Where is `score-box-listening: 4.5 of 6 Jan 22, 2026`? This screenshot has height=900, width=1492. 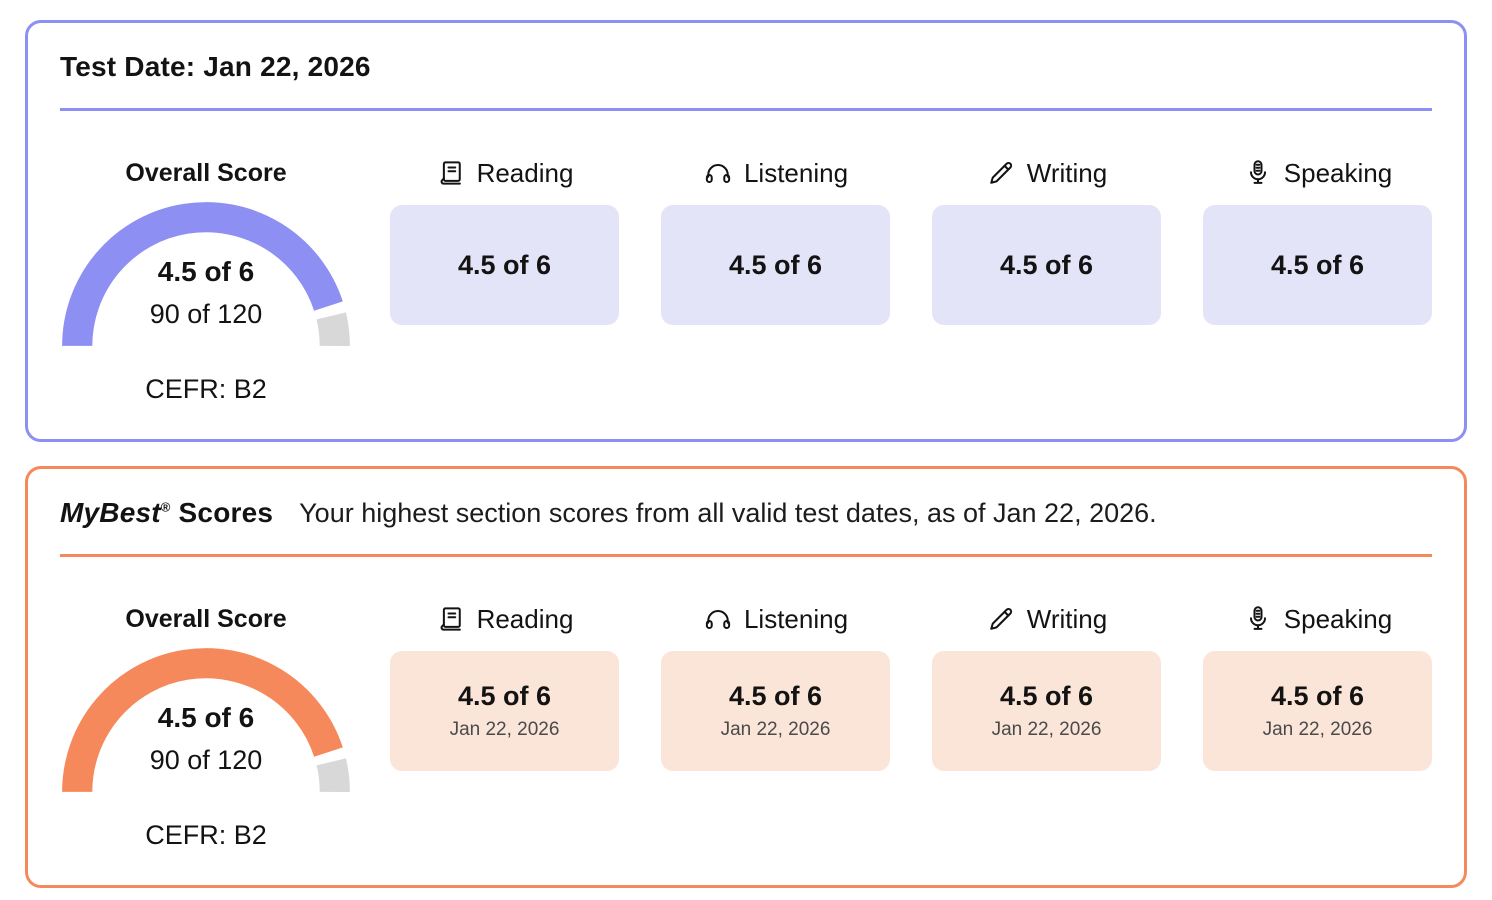 score-box-listening: 4.5 of 6 Jan 22, 2026 is located at coordinates (775, 711).